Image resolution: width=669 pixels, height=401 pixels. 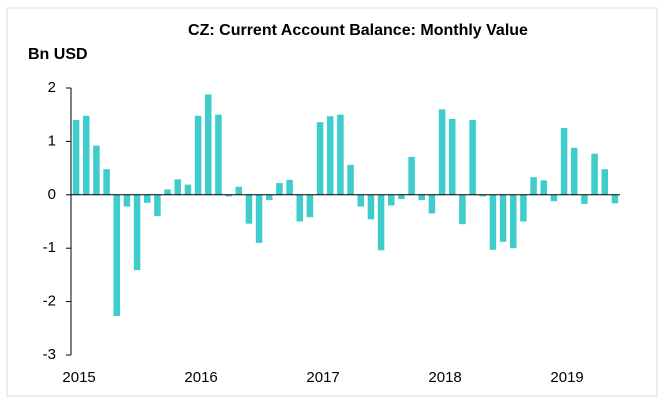 What do you see at coordinates (566, 377) in the screenshot?
I see `x-tick-label: 2019` at bounding box center [566, 377].